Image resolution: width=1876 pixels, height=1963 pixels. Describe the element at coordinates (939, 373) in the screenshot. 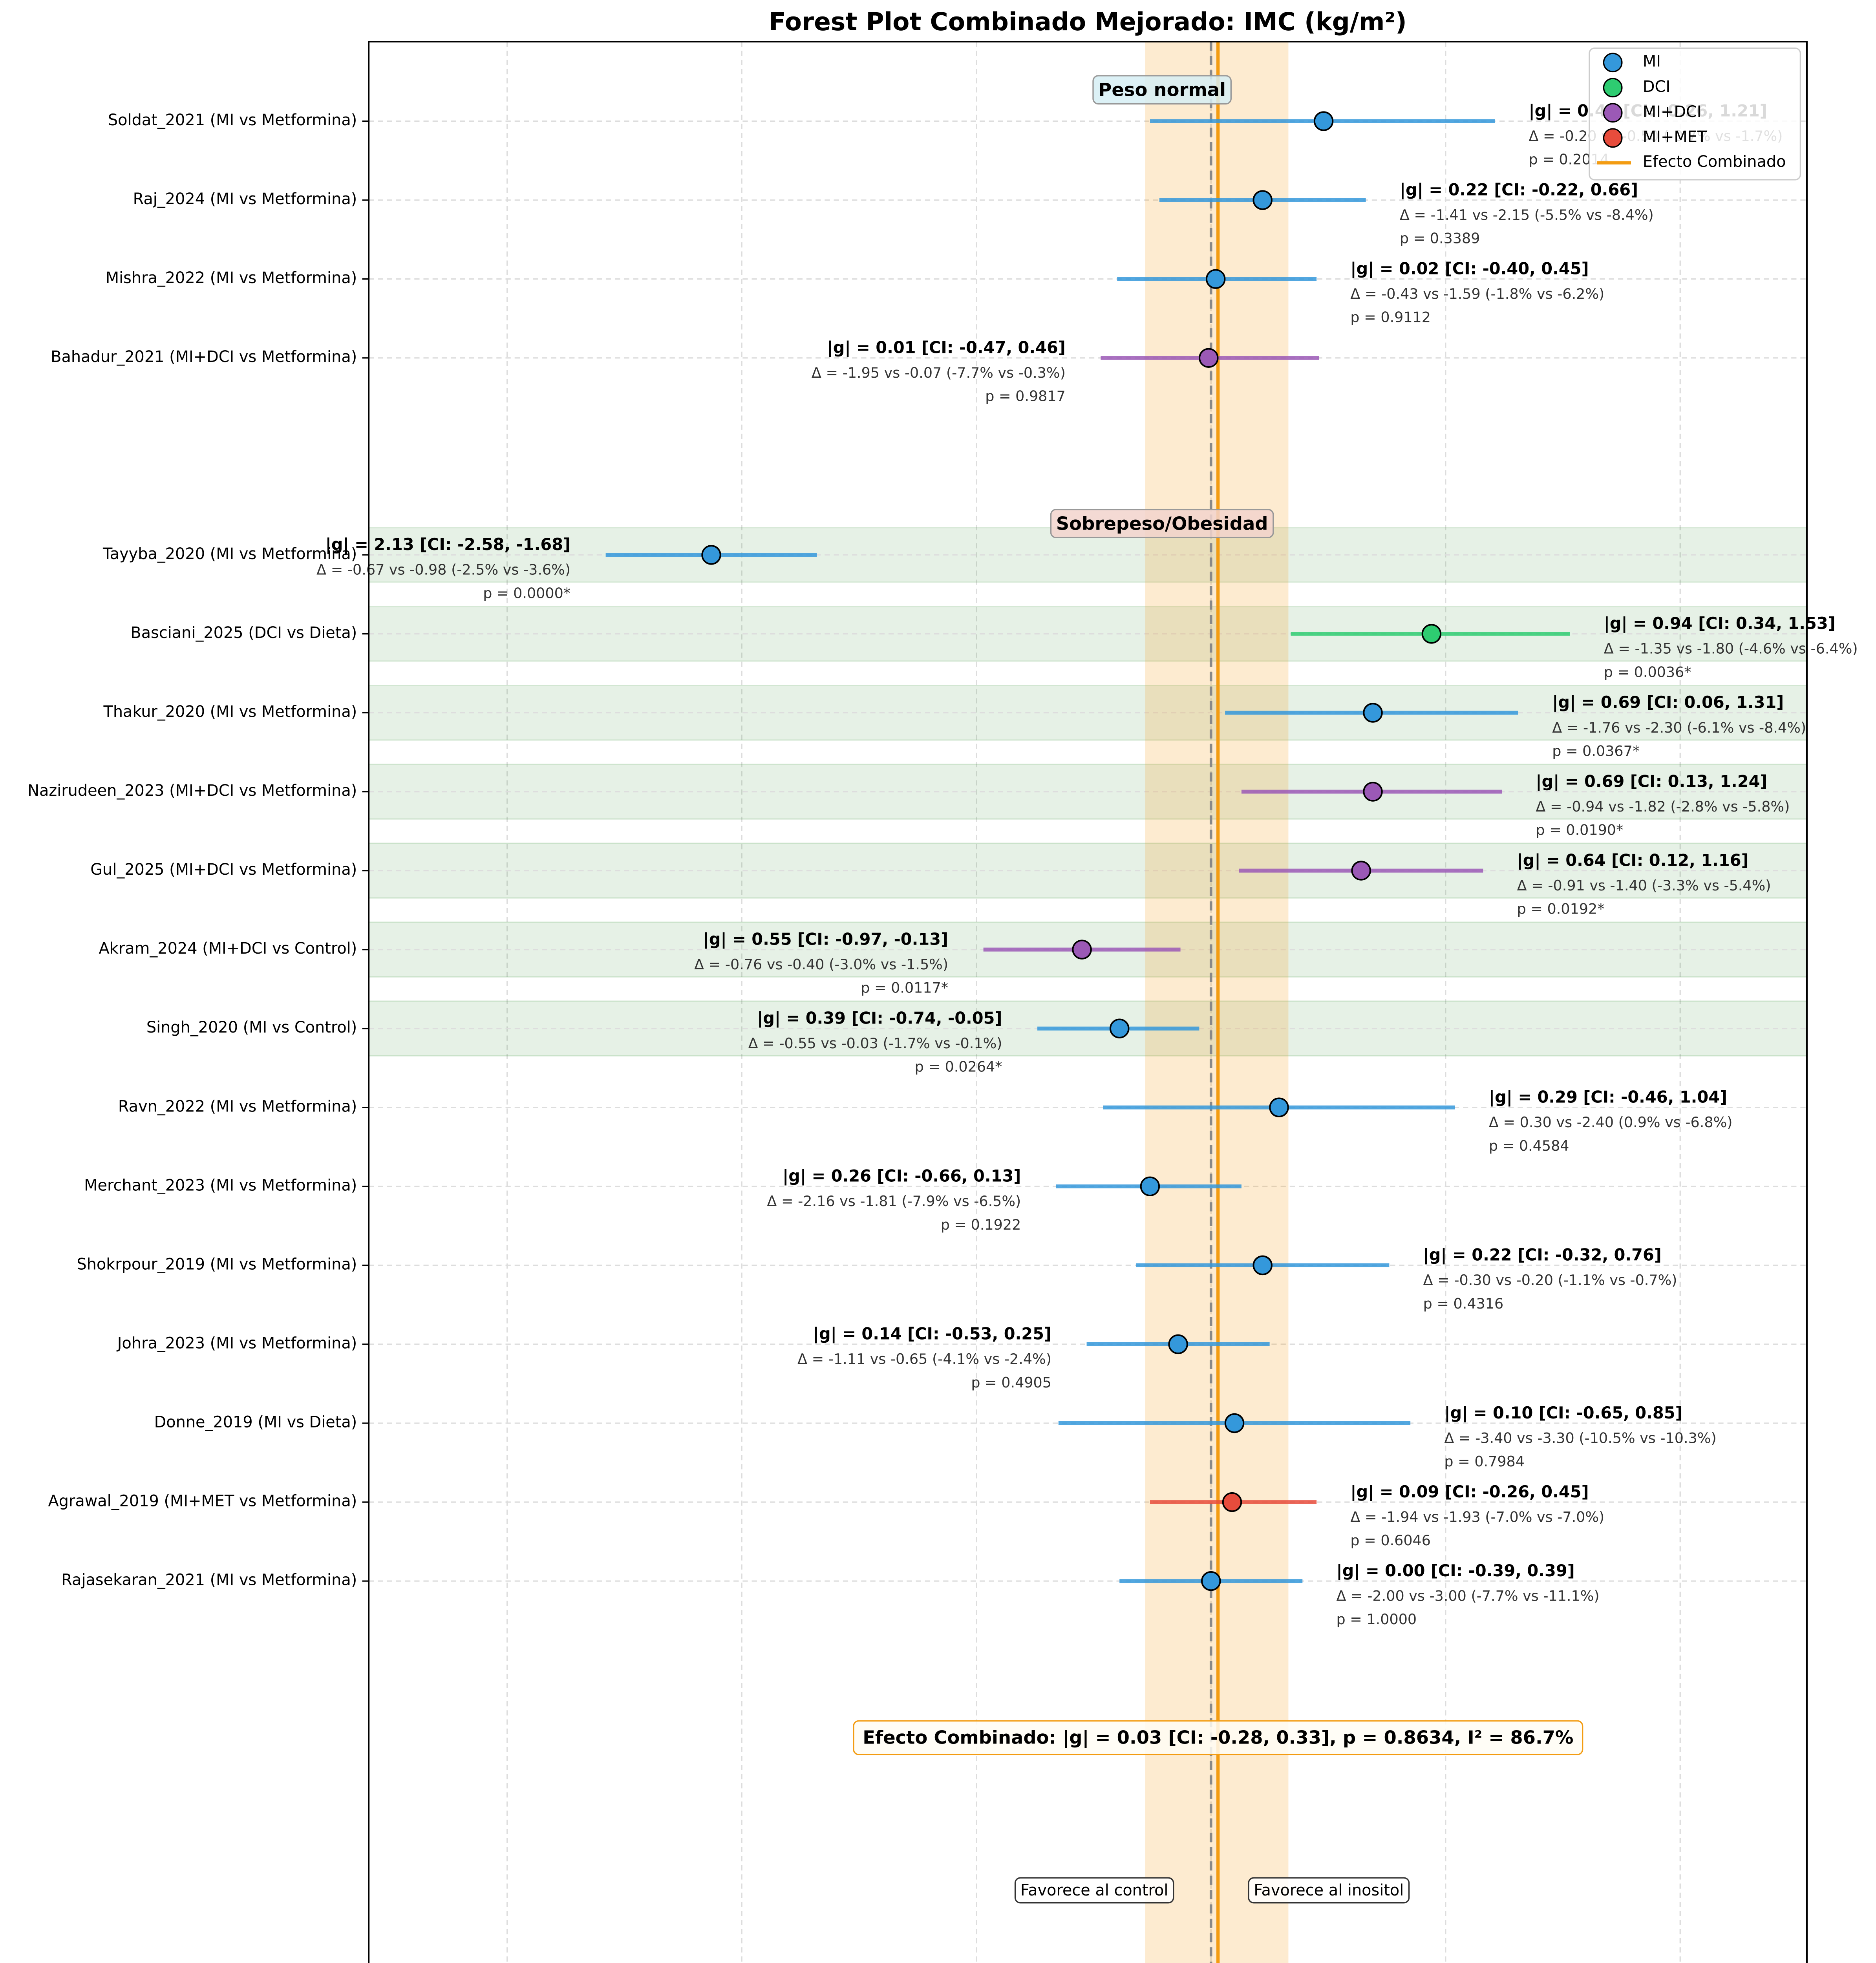

I see `delta-label: Δ = -1.95 vs -0.07 (-7.7% vs -0.3%)` at that location.